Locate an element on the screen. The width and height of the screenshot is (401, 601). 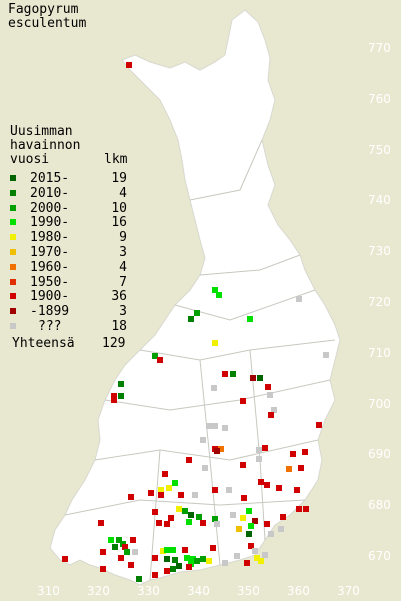
legend-row-label: 1900- is located at coordinates (50, 297).